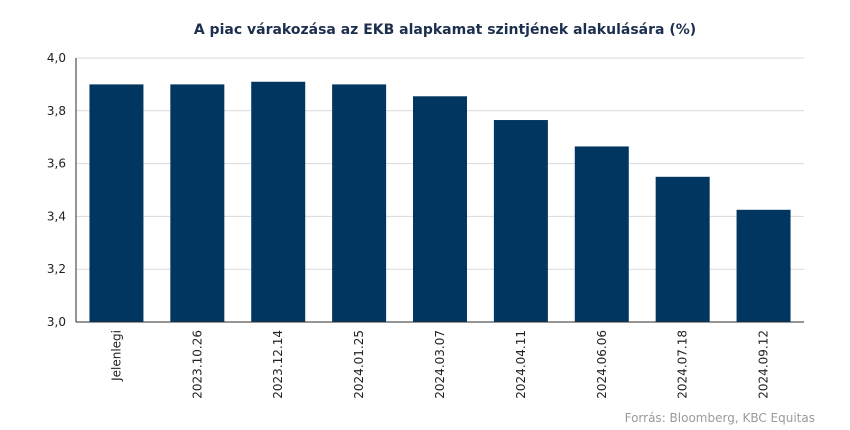  What do you see at coordinates (720, 418) in the screenshot?
I see `source-note: Forrás: Bloomberg, KBC Equitas` at bounding box center [720, 418].